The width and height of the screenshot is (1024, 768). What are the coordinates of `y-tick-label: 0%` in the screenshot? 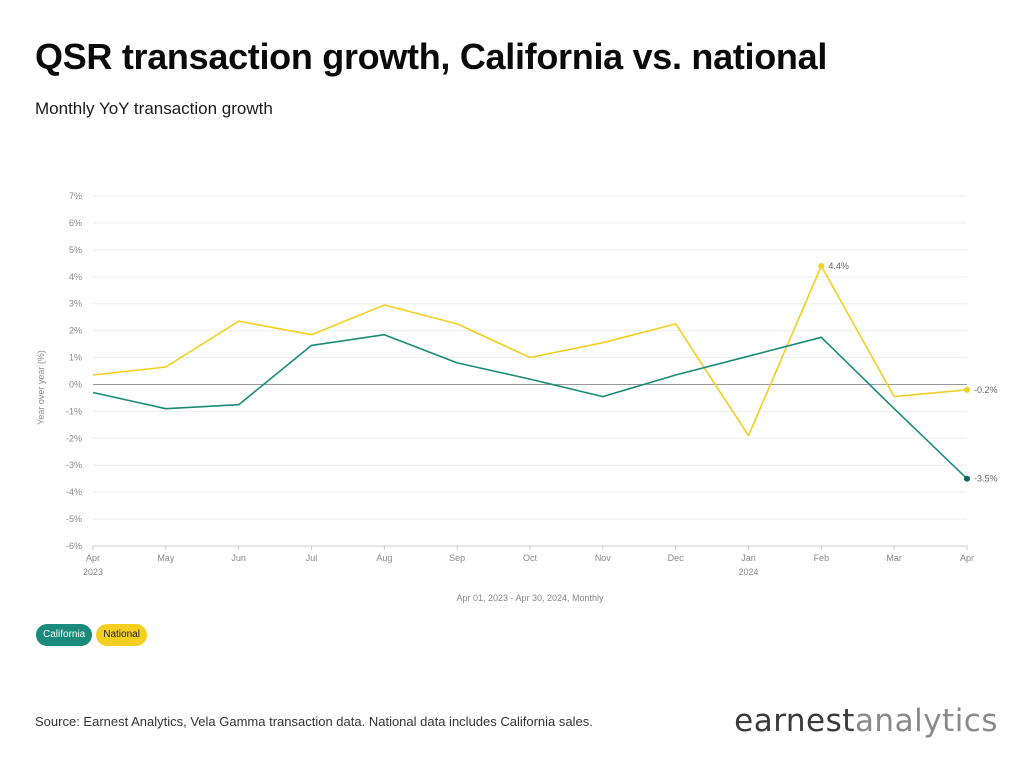 It's located at (75, 384).